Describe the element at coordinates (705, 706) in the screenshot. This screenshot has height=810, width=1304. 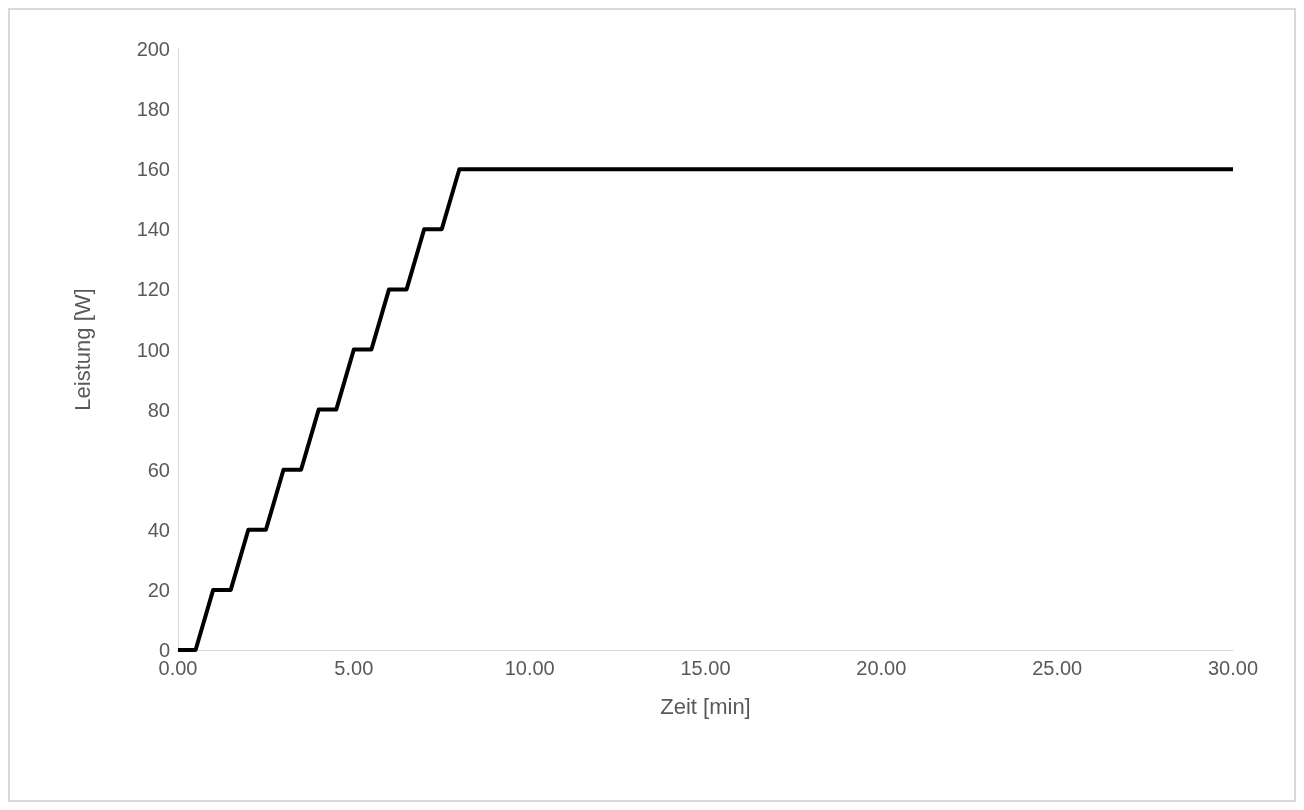
I see `x-axis-title: Zeit [min]` at that location.